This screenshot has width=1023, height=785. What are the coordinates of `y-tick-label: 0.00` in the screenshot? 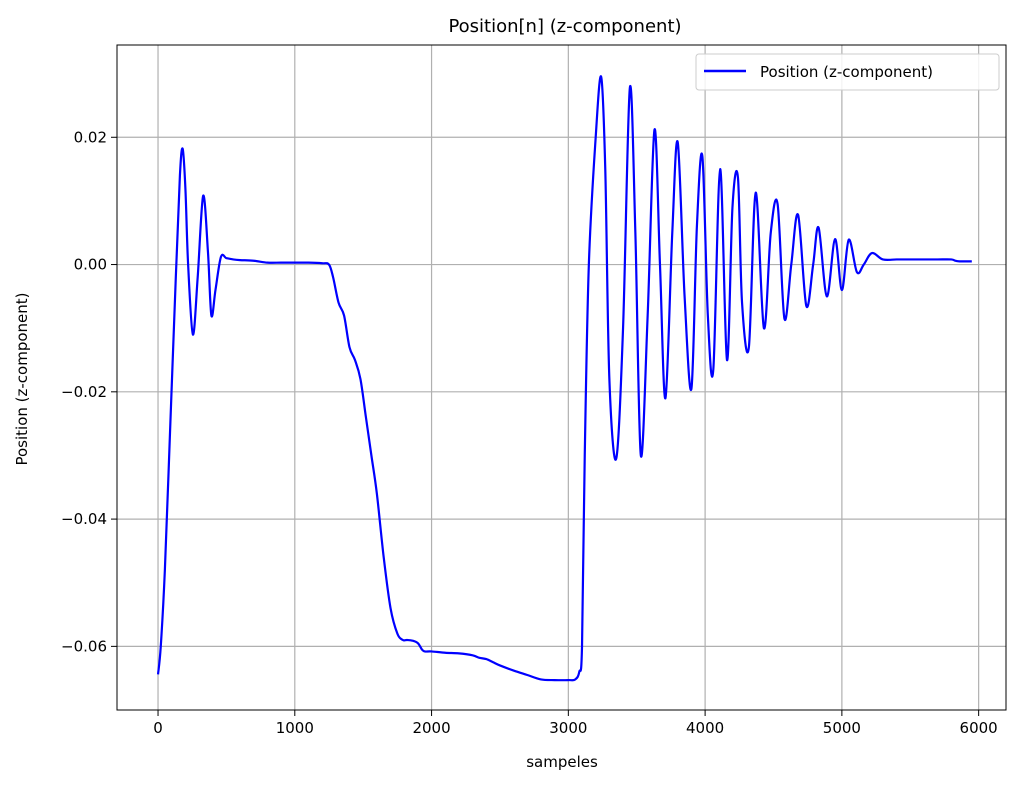 It's located at (90, 265).